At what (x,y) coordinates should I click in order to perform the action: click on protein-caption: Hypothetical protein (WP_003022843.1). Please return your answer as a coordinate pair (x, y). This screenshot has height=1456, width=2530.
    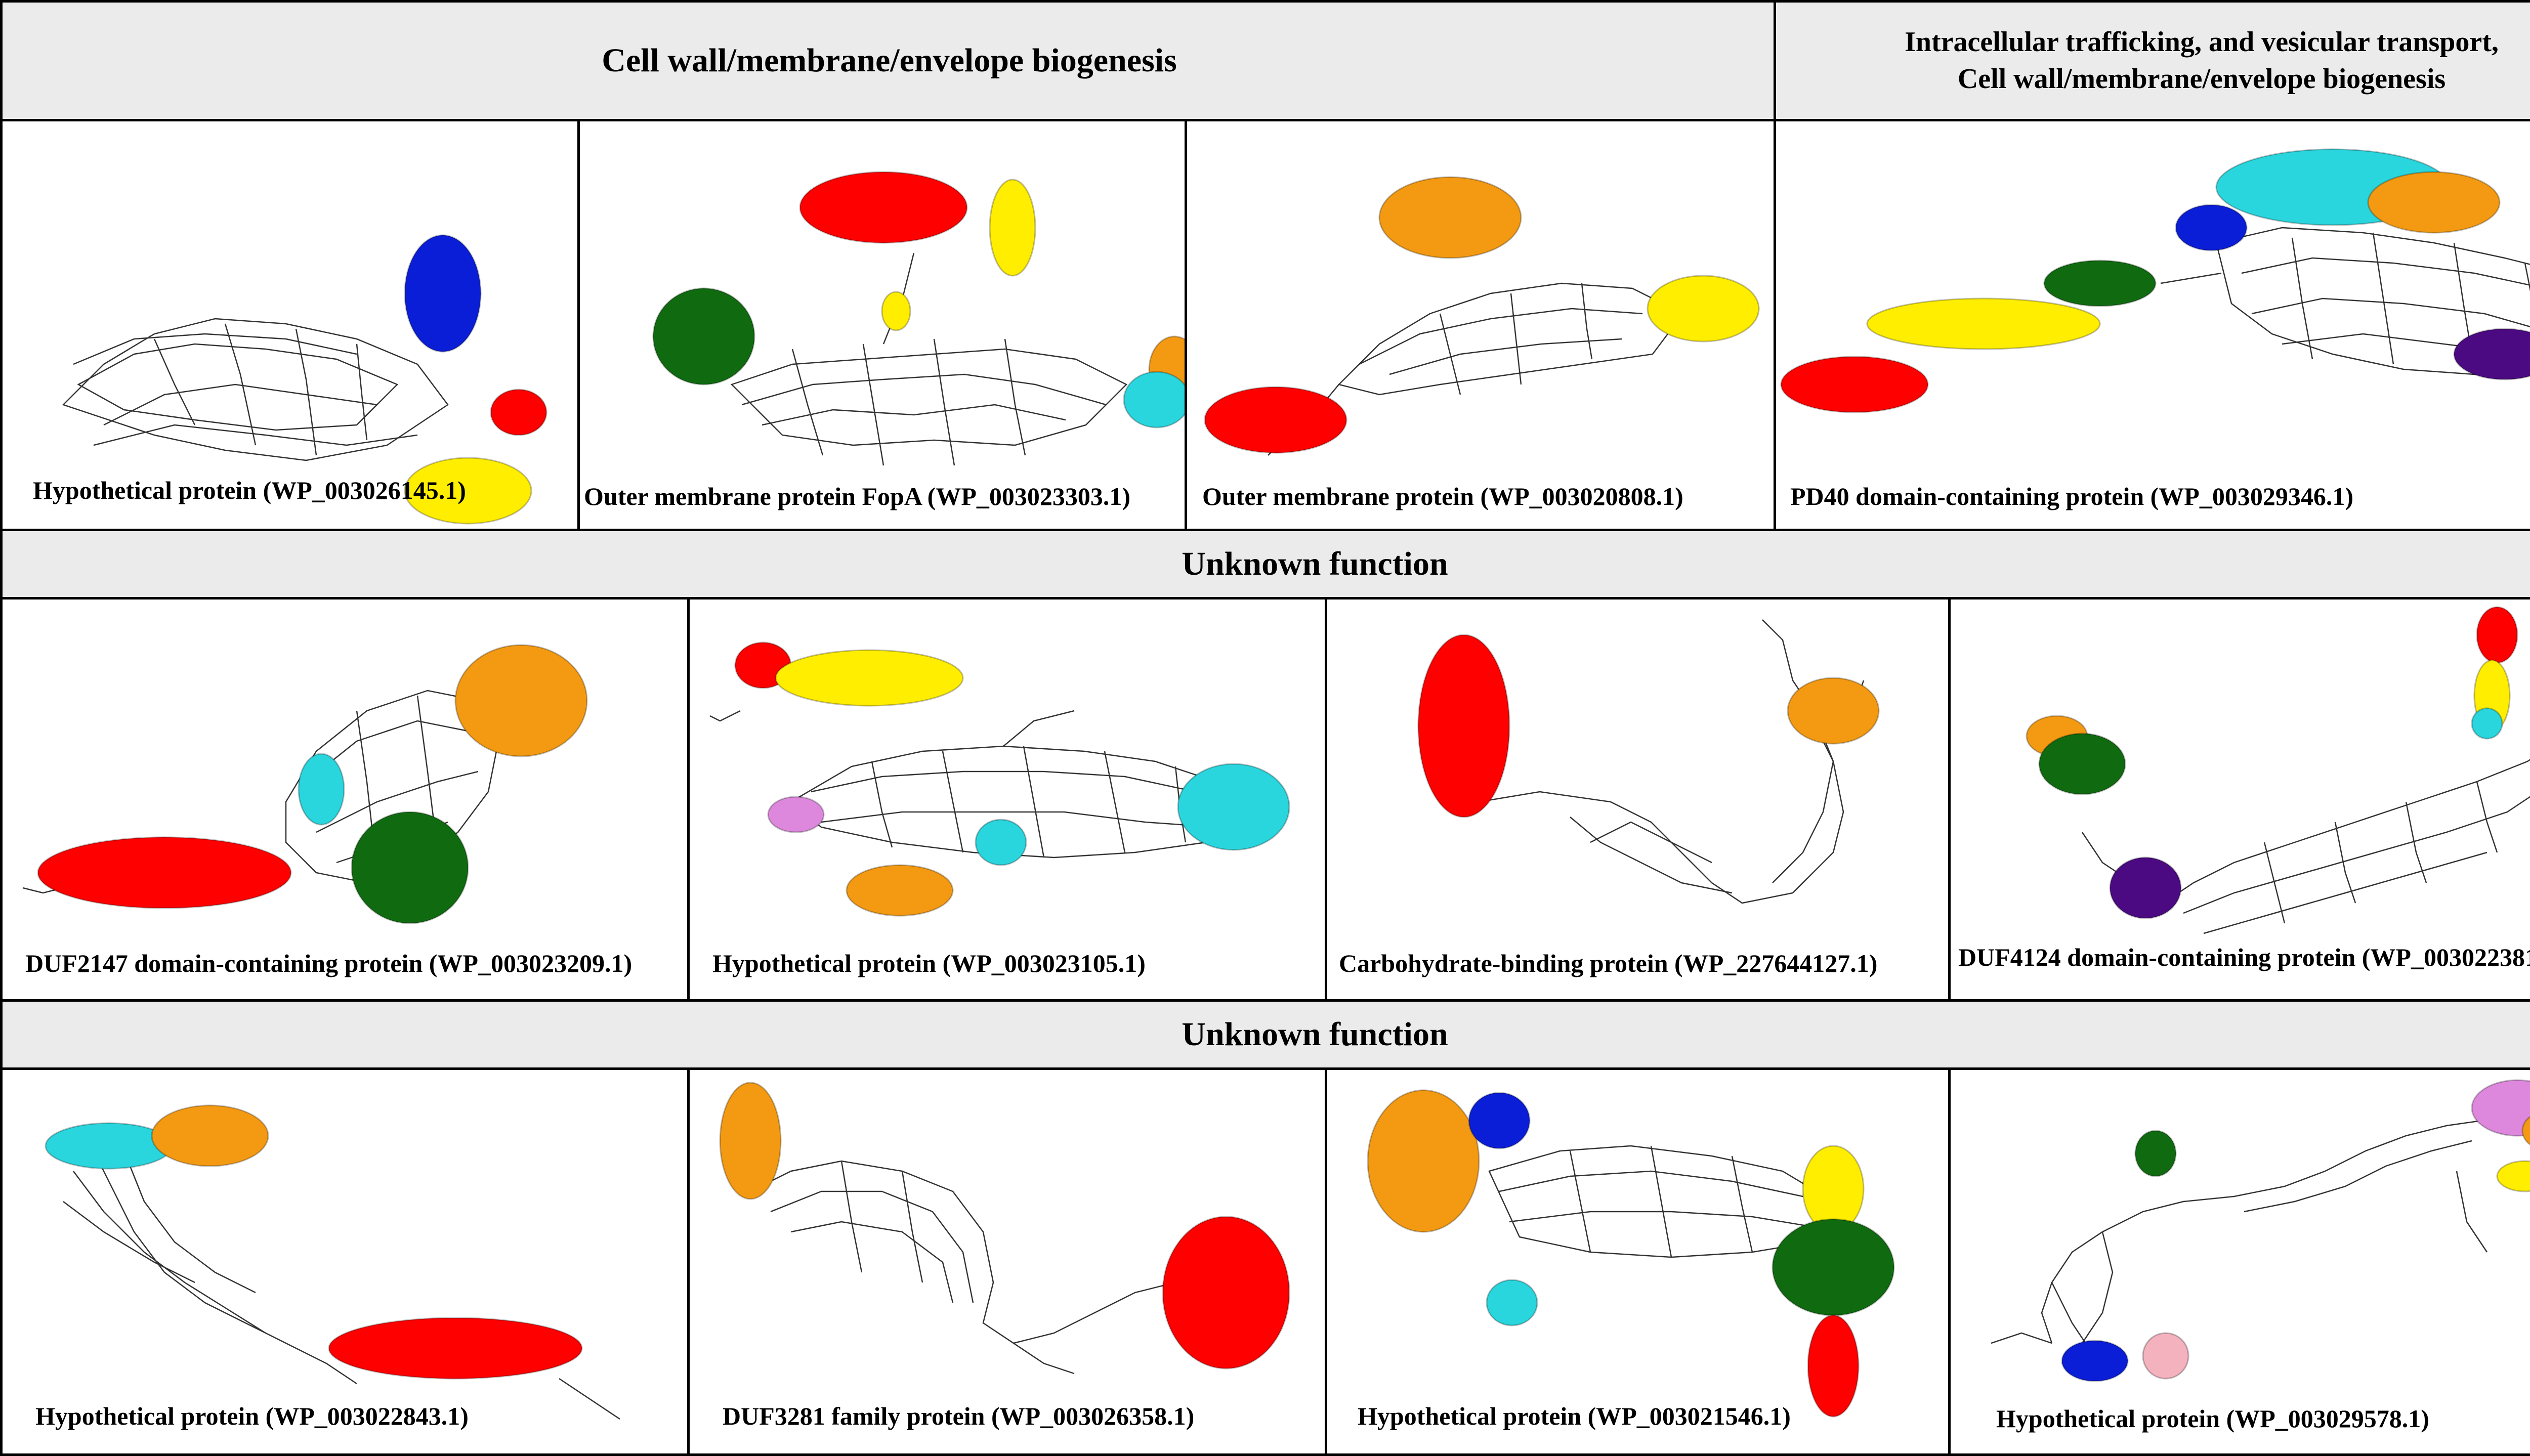
    Looking at the image, I should click on (252, 1416).